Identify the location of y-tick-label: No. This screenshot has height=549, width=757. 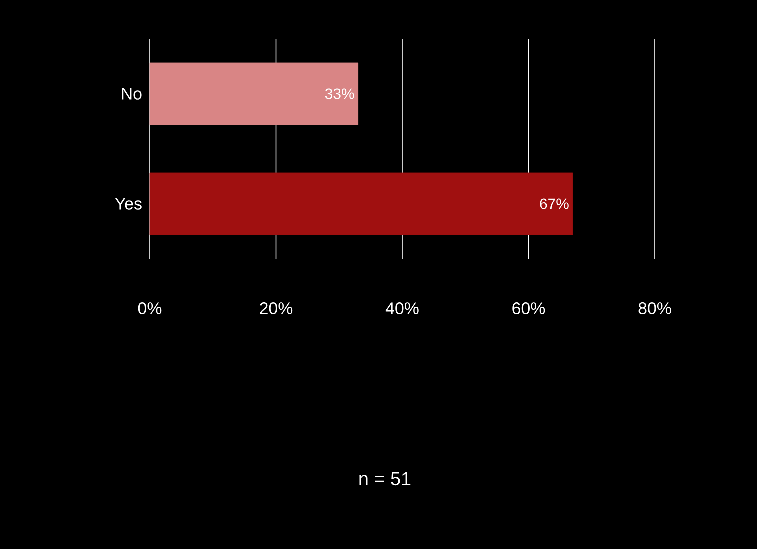
(132, 94).